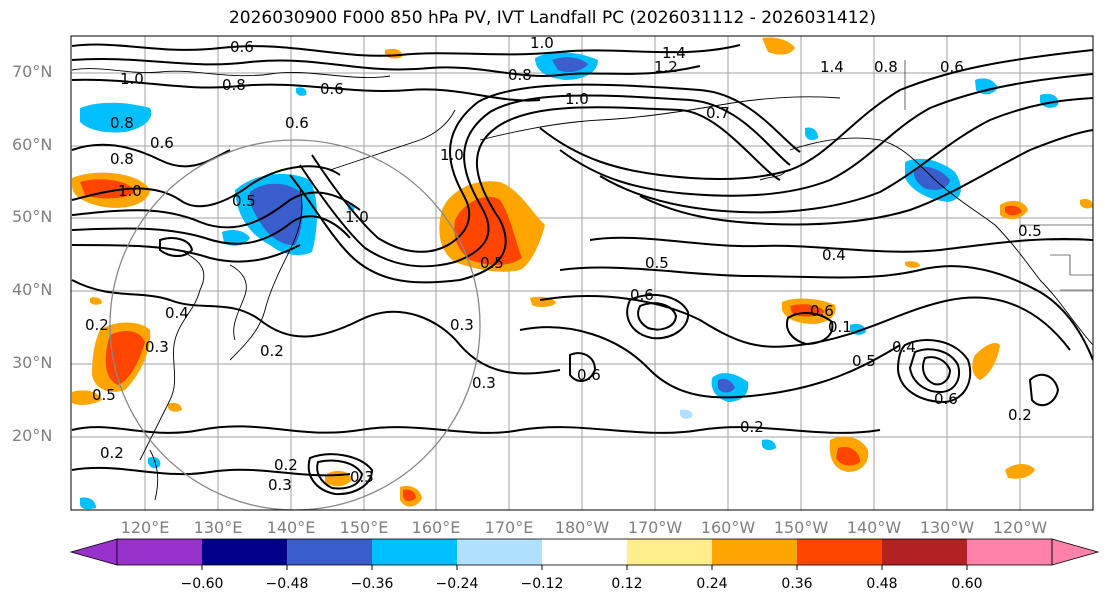 Image resolution: width=1105 pixels, height=604 pixels. I want to click on colorbar-tick-label: 0.48, so click(882, 584).